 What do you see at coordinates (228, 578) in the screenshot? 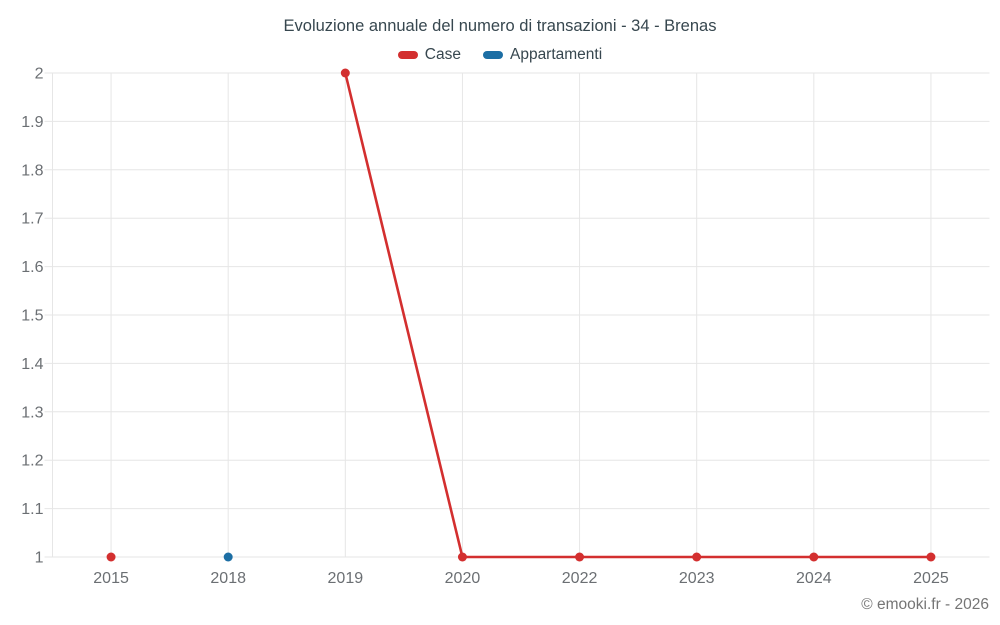
I see `x-tick-label: 2018` at bounding box center [228, 578].